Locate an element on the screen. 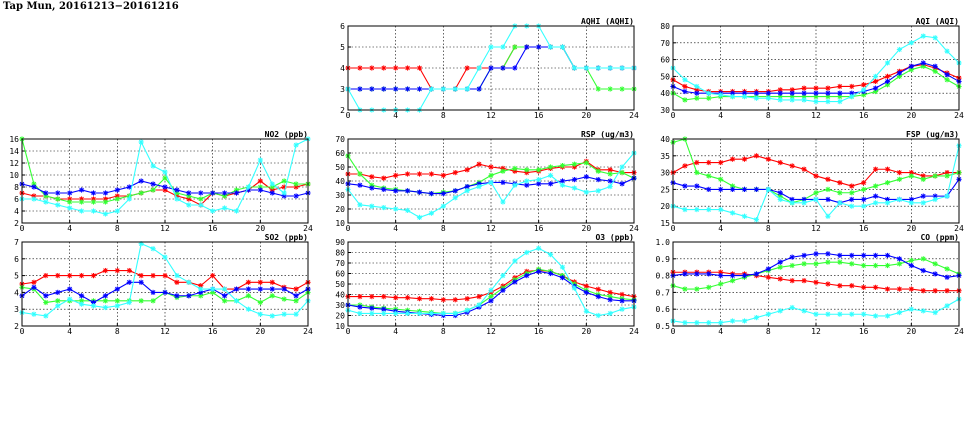  chart-title: NO2 (ppb) is located at coordinates (286, 134).